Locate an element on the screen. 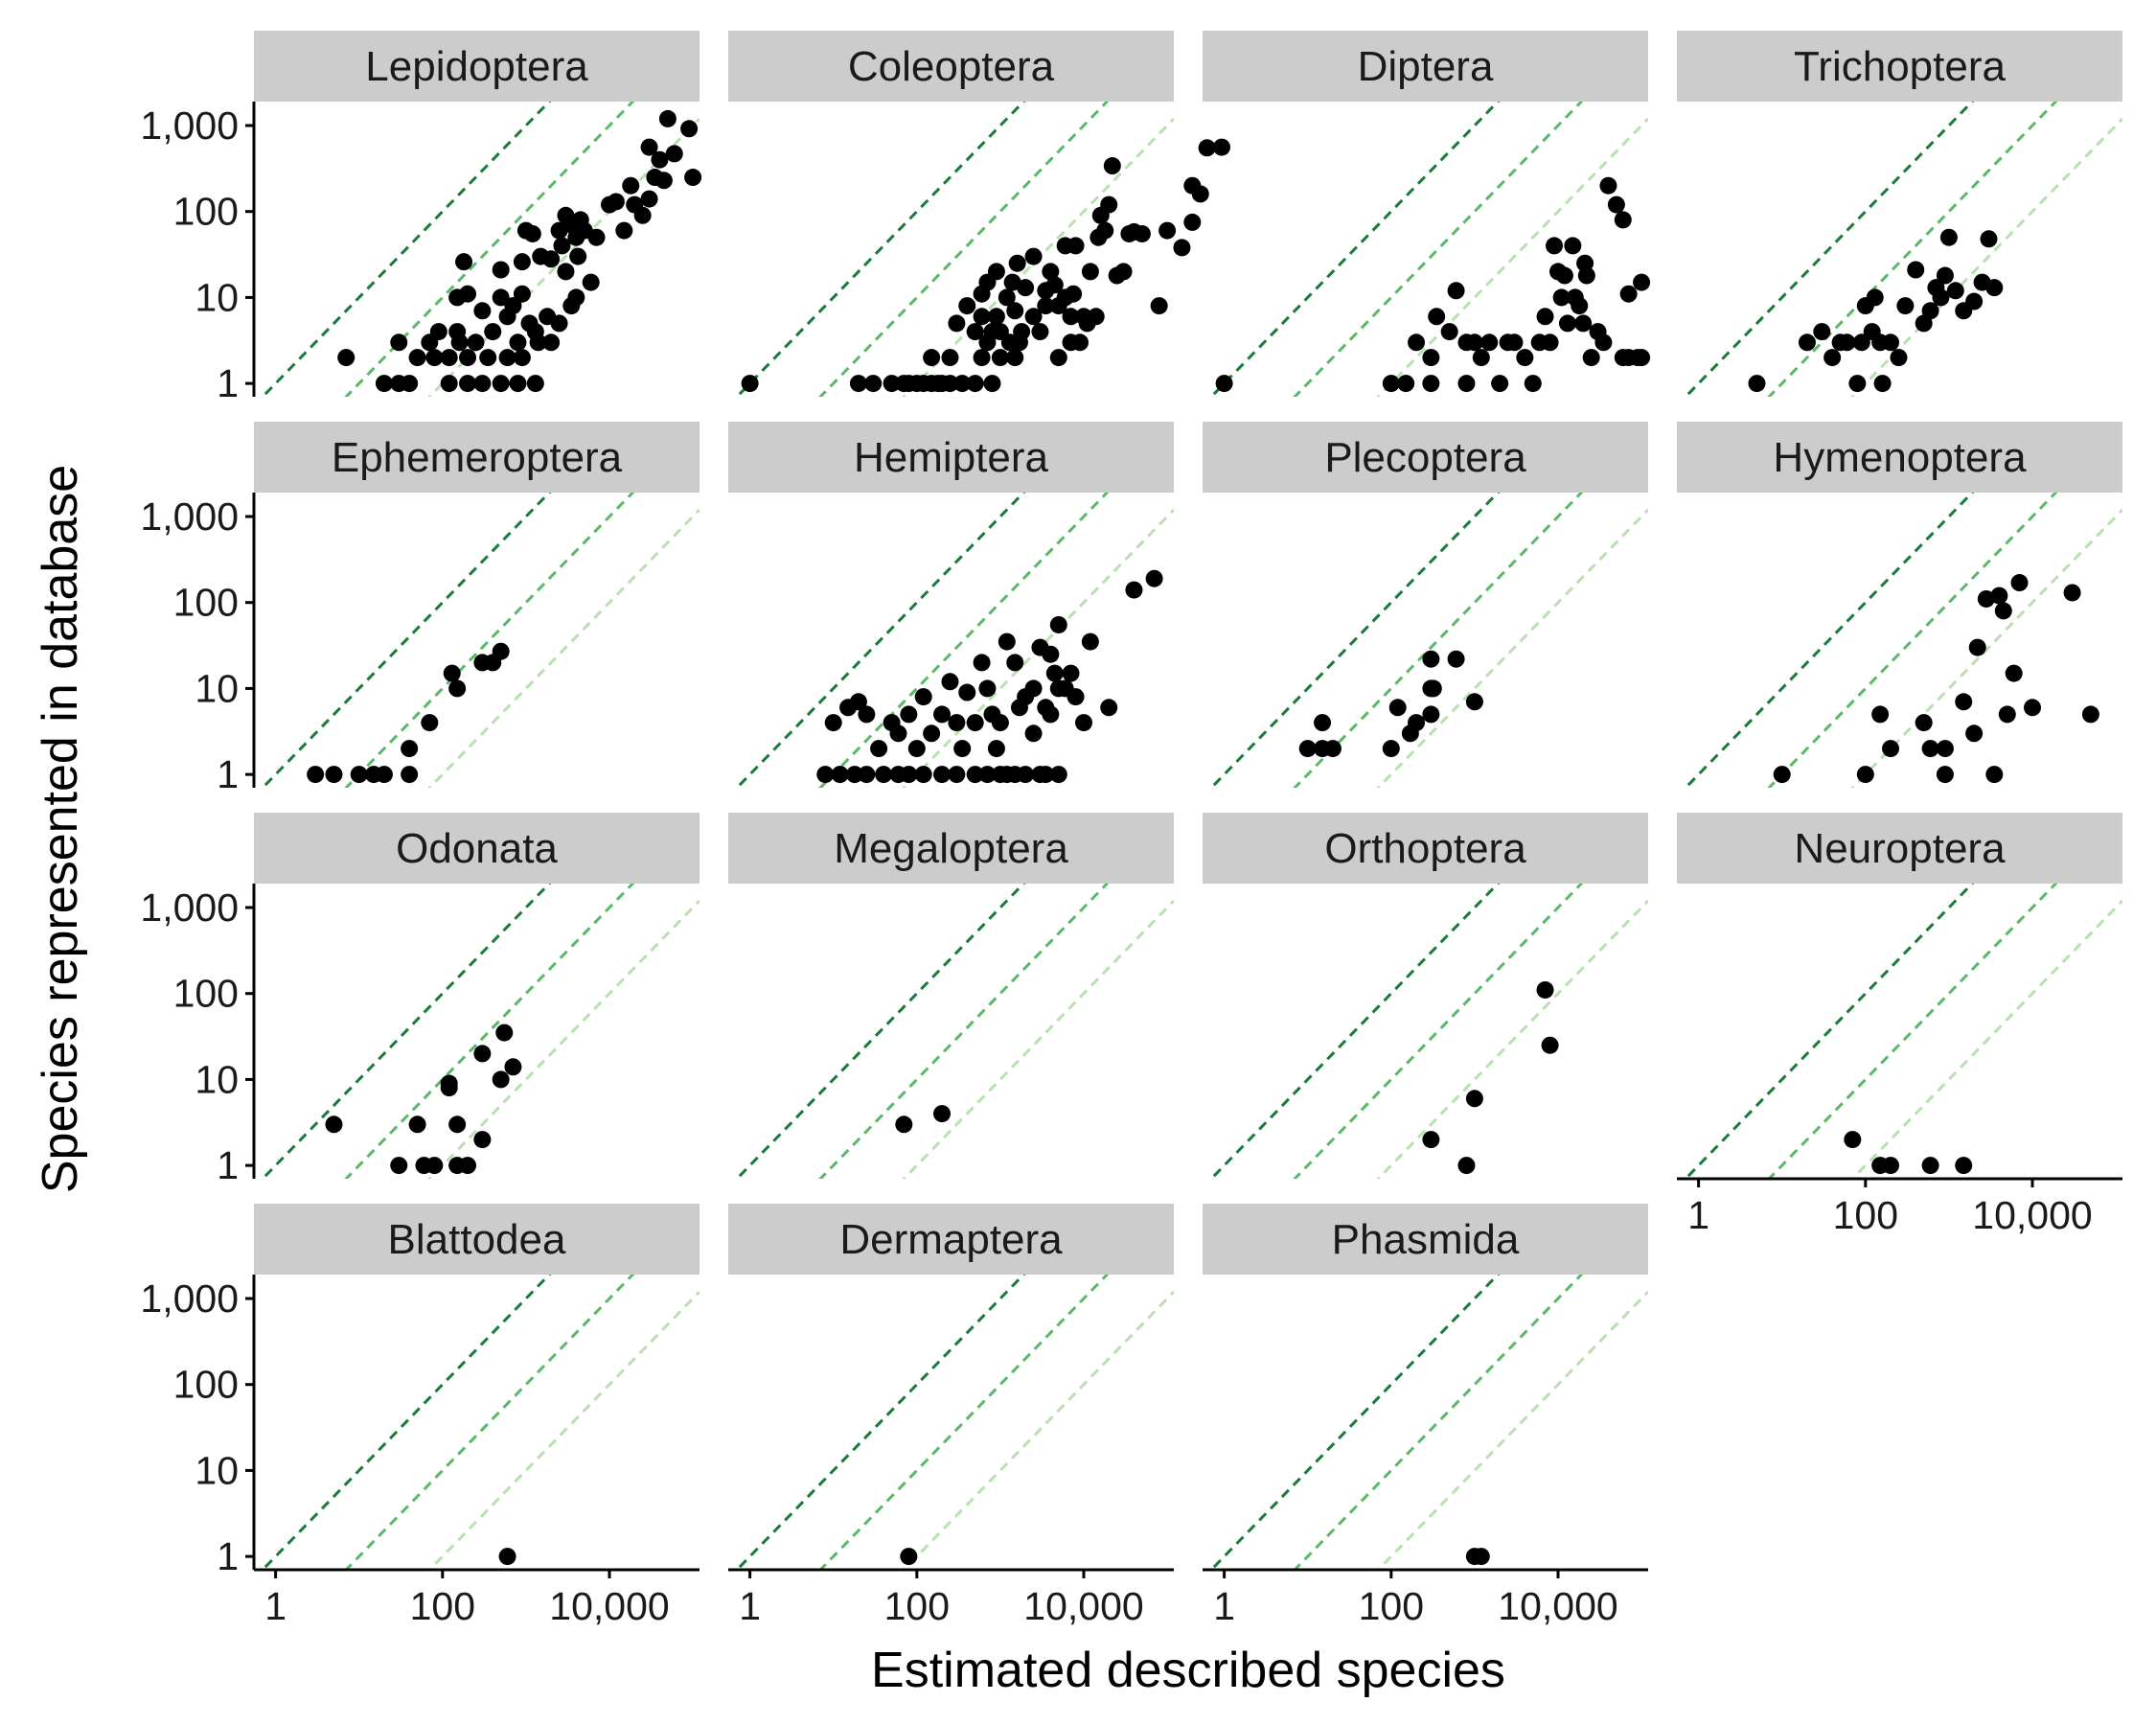 The height and width of the screenshot is (1725, 2156). facet-panel: Odonata 1 10 100 1,000 is located at coordinates (420, 1000).